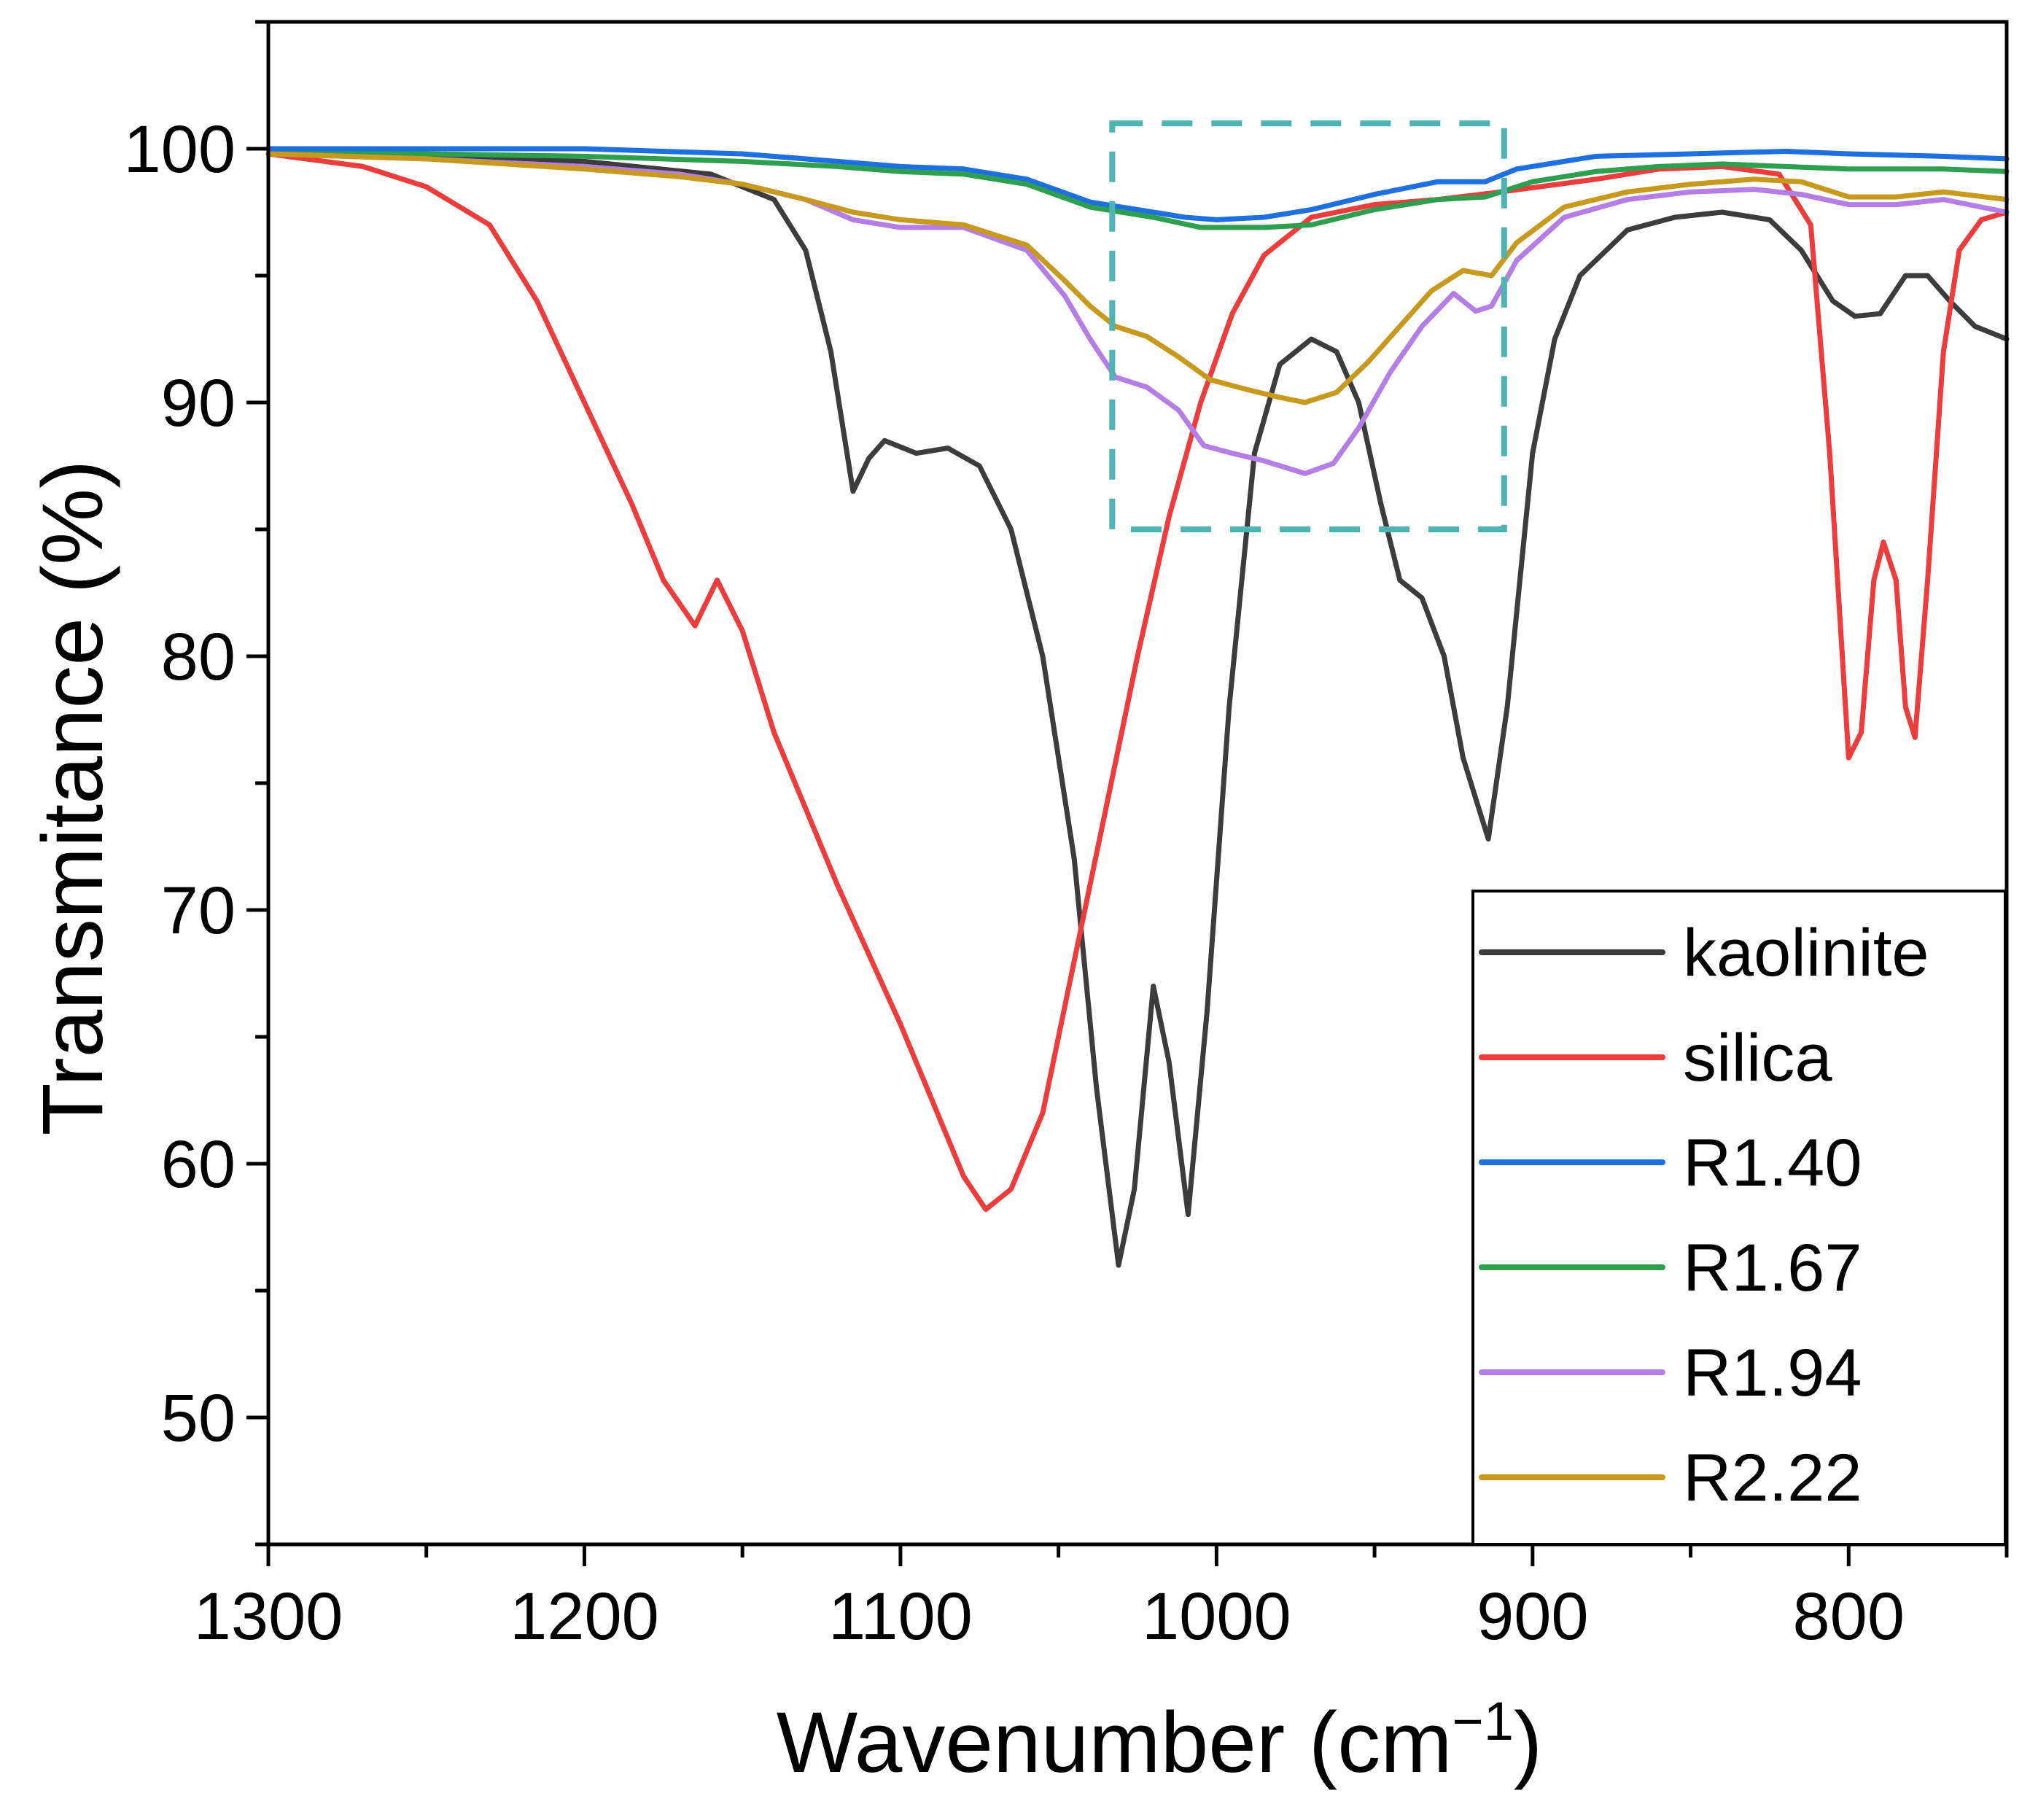 This screenshot has height=1820, width=2030. I want to click on legend-label-silica: silica, so click(1757, 1058).